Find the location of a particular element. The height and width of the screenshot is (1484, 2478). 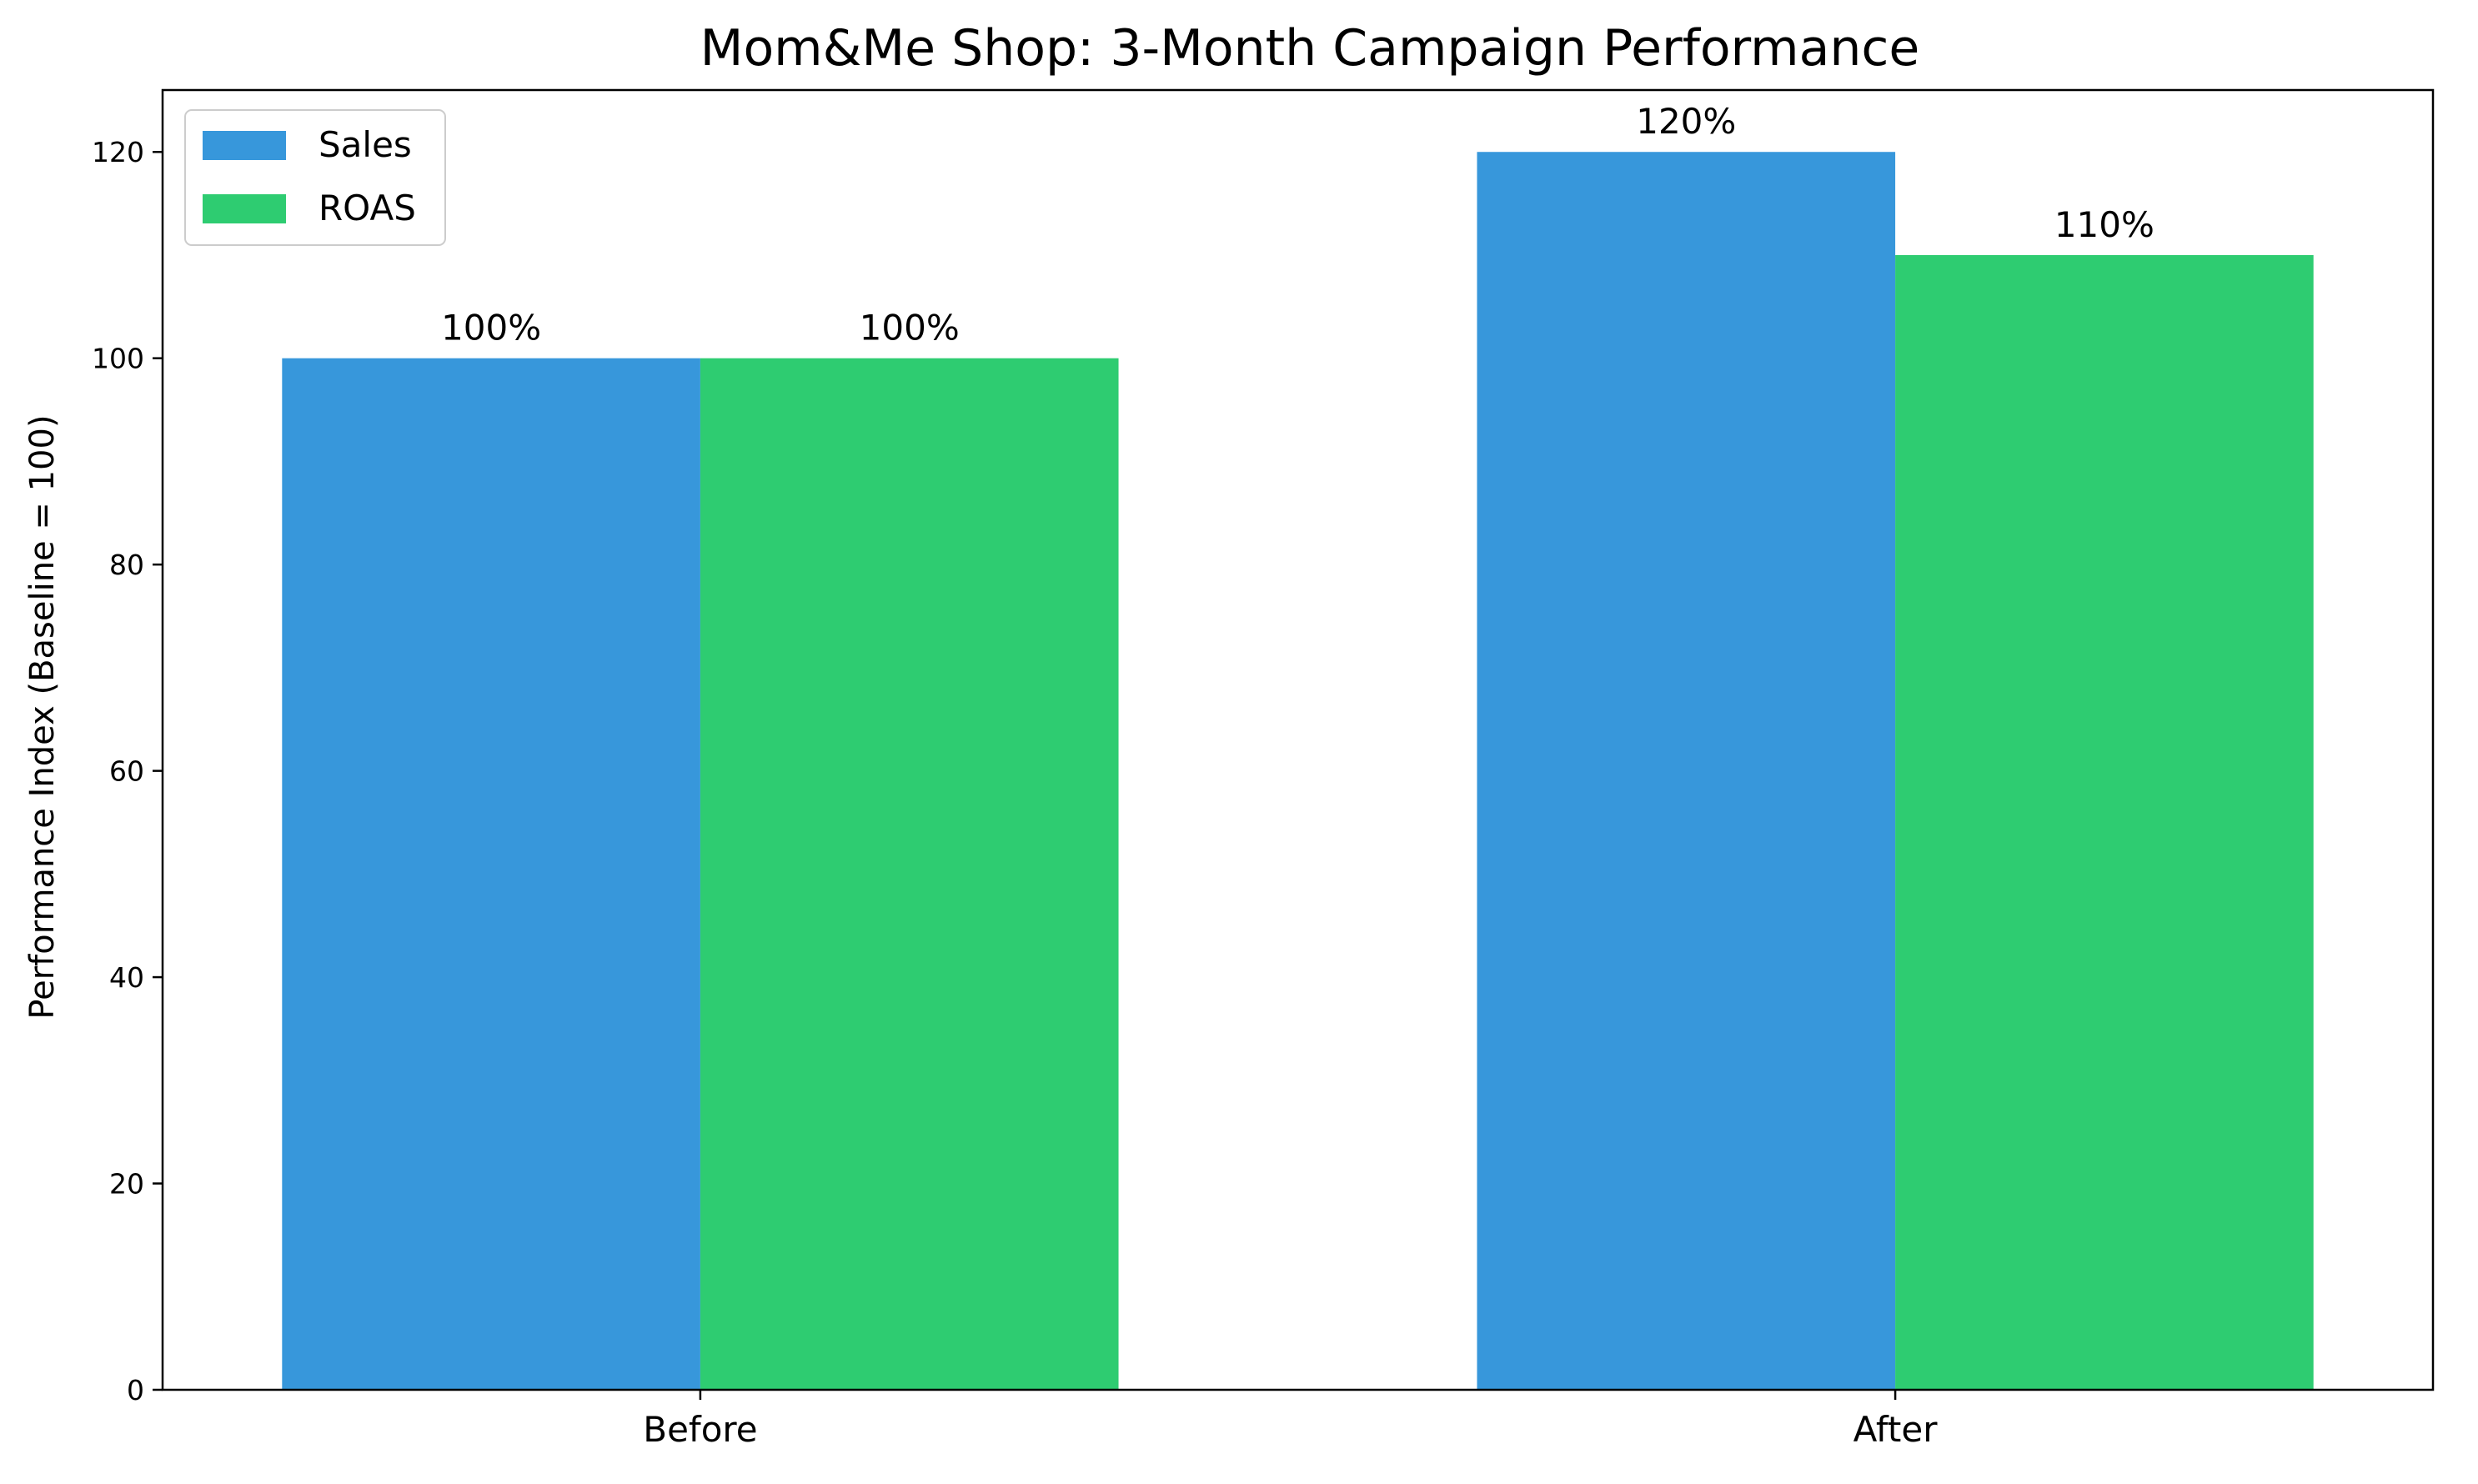

bar-roas-before is located at coordinates (910, 874).